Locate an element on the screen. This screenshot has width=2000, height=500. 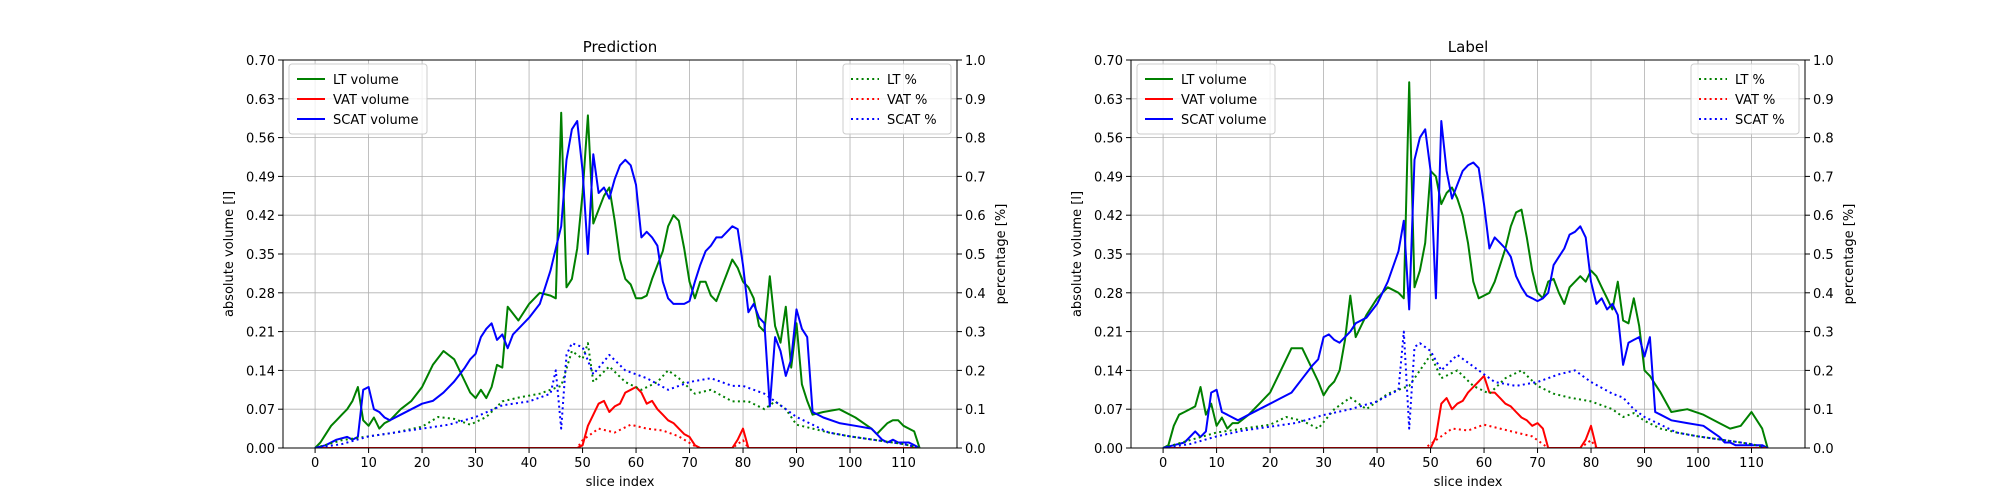
y2-tick-label: 0.8 is located at coordinates (1823, 139).